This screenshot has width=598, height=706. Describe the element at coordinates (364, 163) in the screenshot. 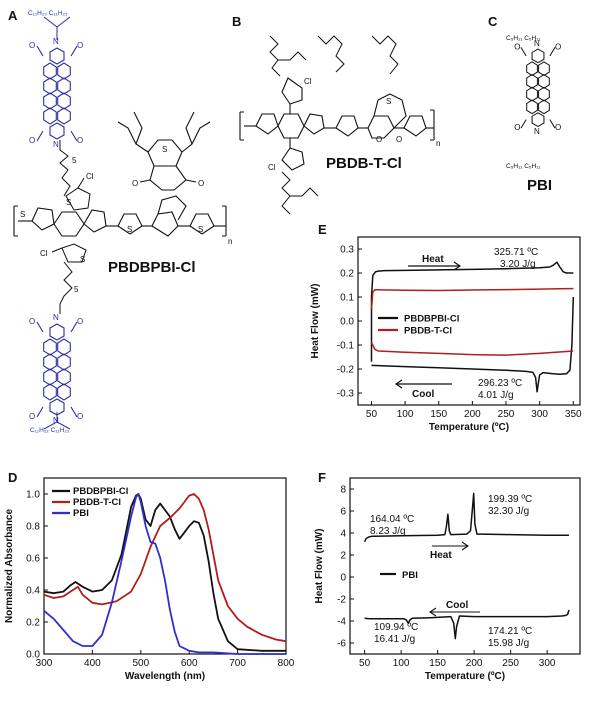

I see `label-pbdb-t-cl: PBDB-T-Cl` at that location.